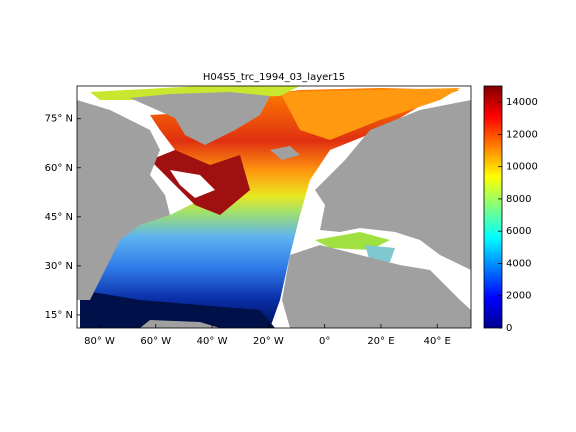 The width and height of the screenshot is (576, 432). Describe the element at coordinates (376, 286) in the screenshot. I see `africa` at that location.